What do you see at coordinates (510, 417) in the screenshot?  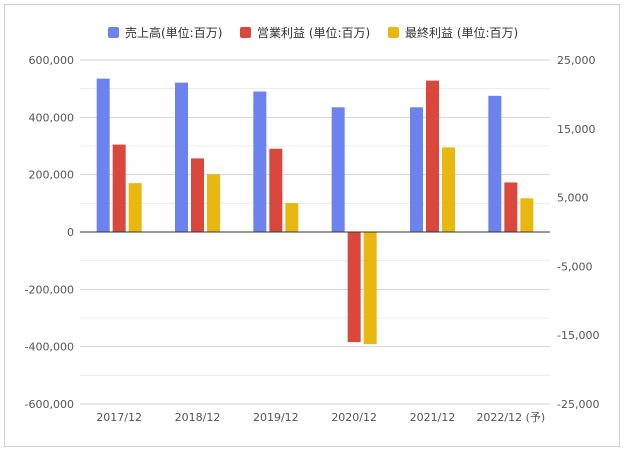 I see `x-tick-label: 2022/12 (予)` at bounding box center [510, 417].